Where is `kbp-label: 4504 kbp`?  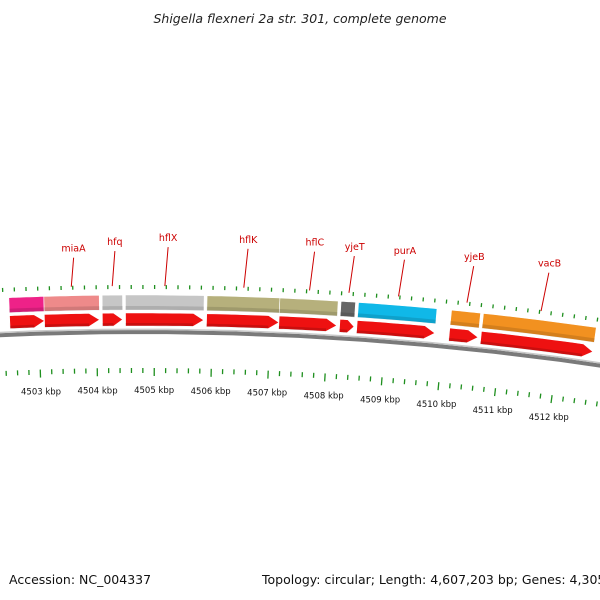 kbp-label: 4504 kbp is located at coordinates (98, 391).